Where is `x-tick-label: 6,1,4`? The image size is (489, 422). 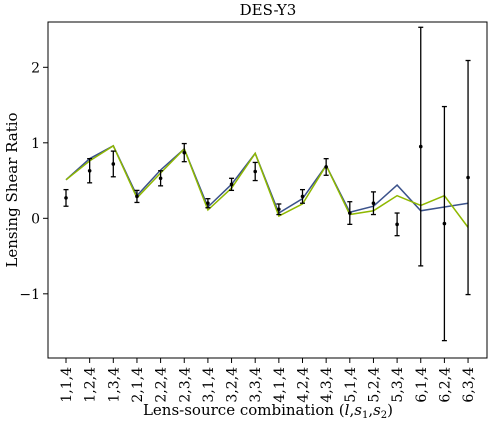
x-tick-label: 6,1,4 is located at coordinates (422, 385).